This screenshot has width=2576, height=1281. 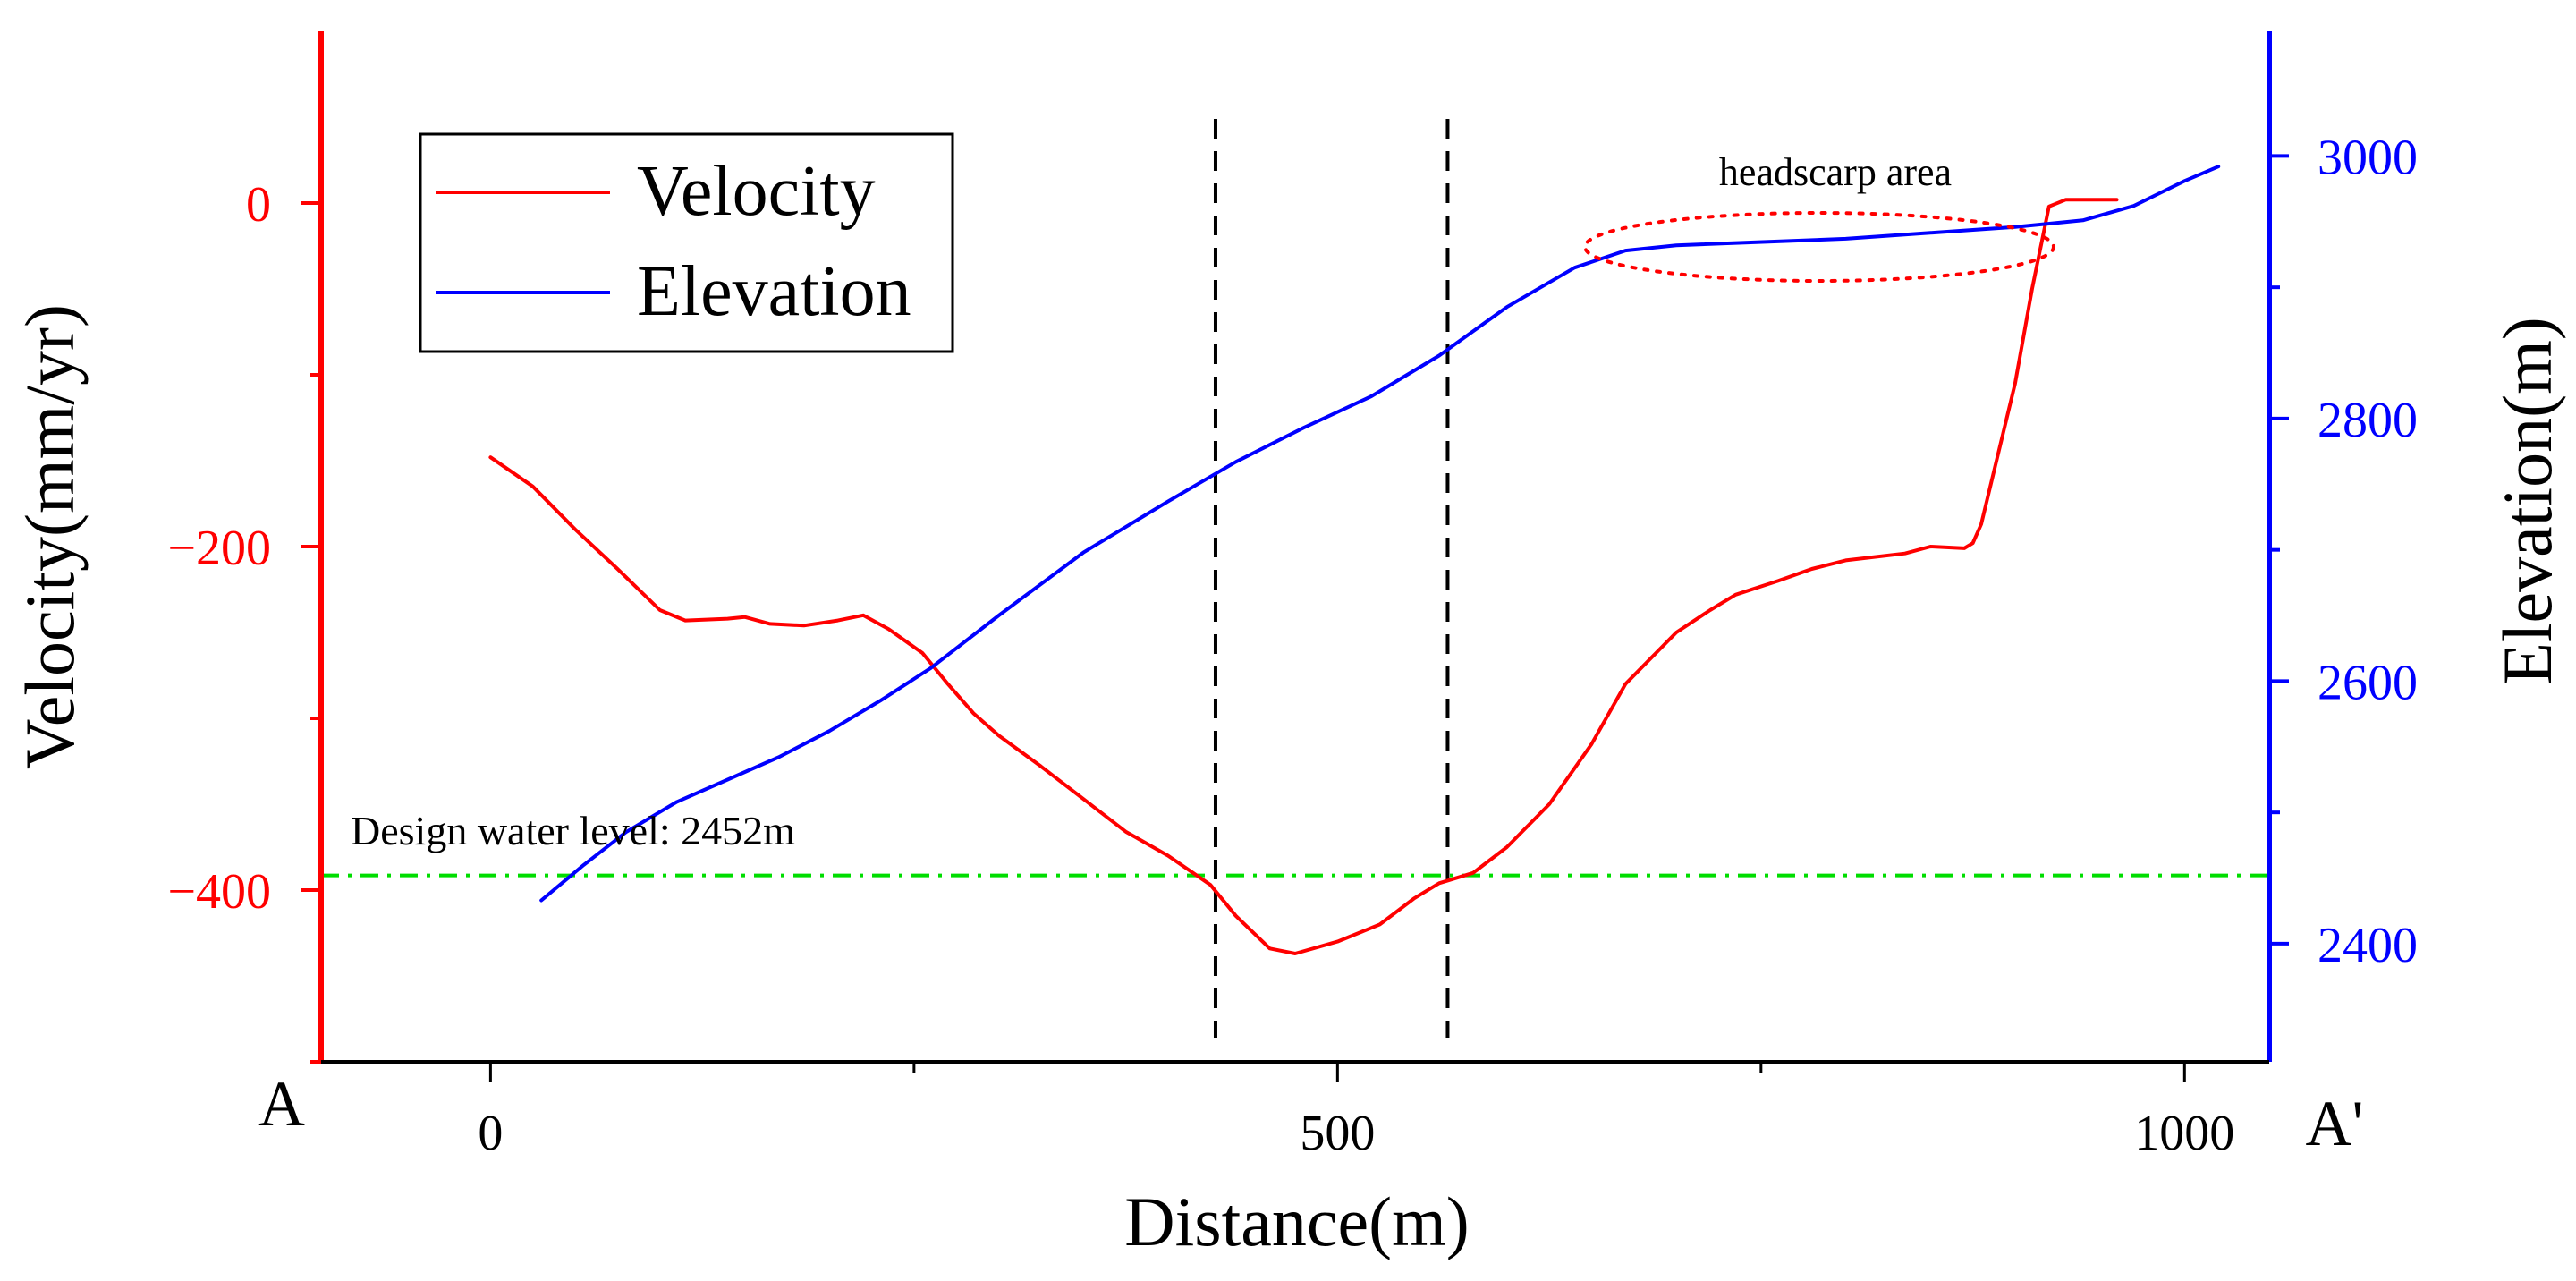 I want to click on annotation-layer: headscarp area, so click(x=1819, y=216).